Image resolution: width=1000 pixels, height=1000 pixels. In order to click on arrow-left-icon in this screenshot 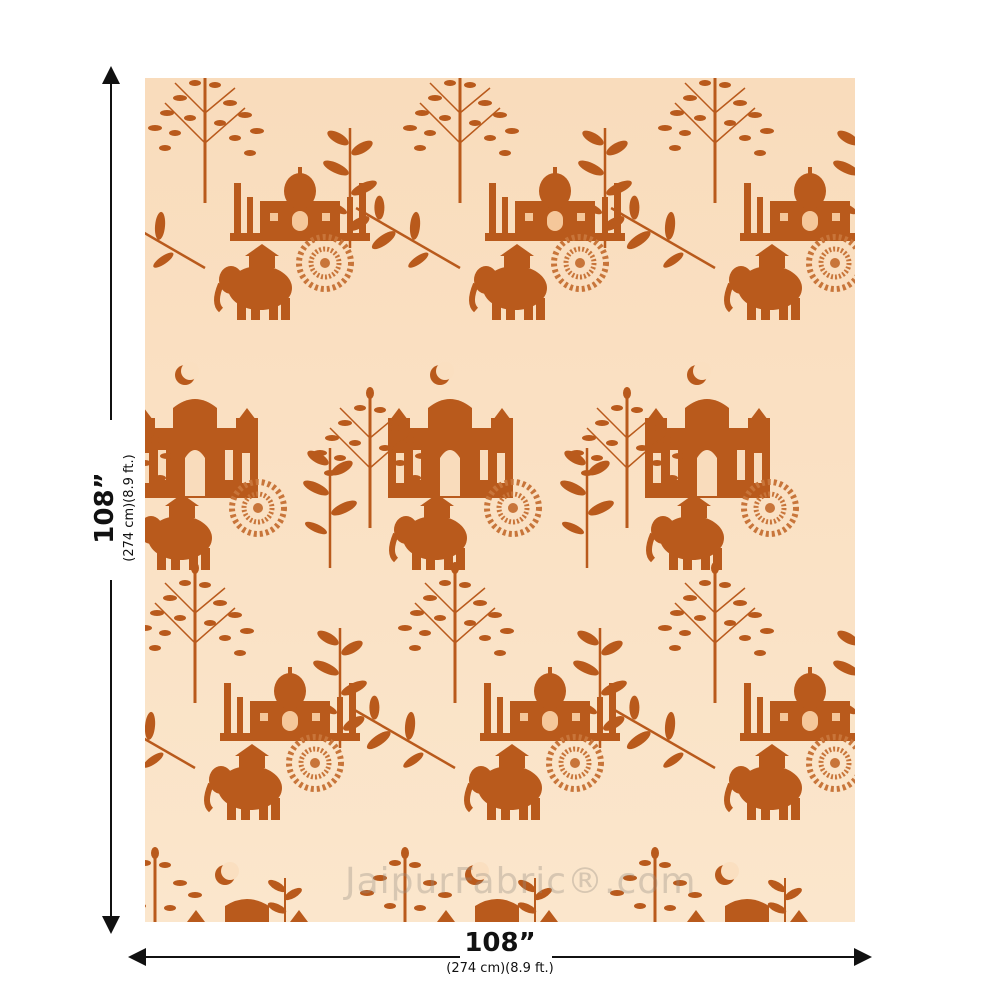, I will do `click(137, 957)`.